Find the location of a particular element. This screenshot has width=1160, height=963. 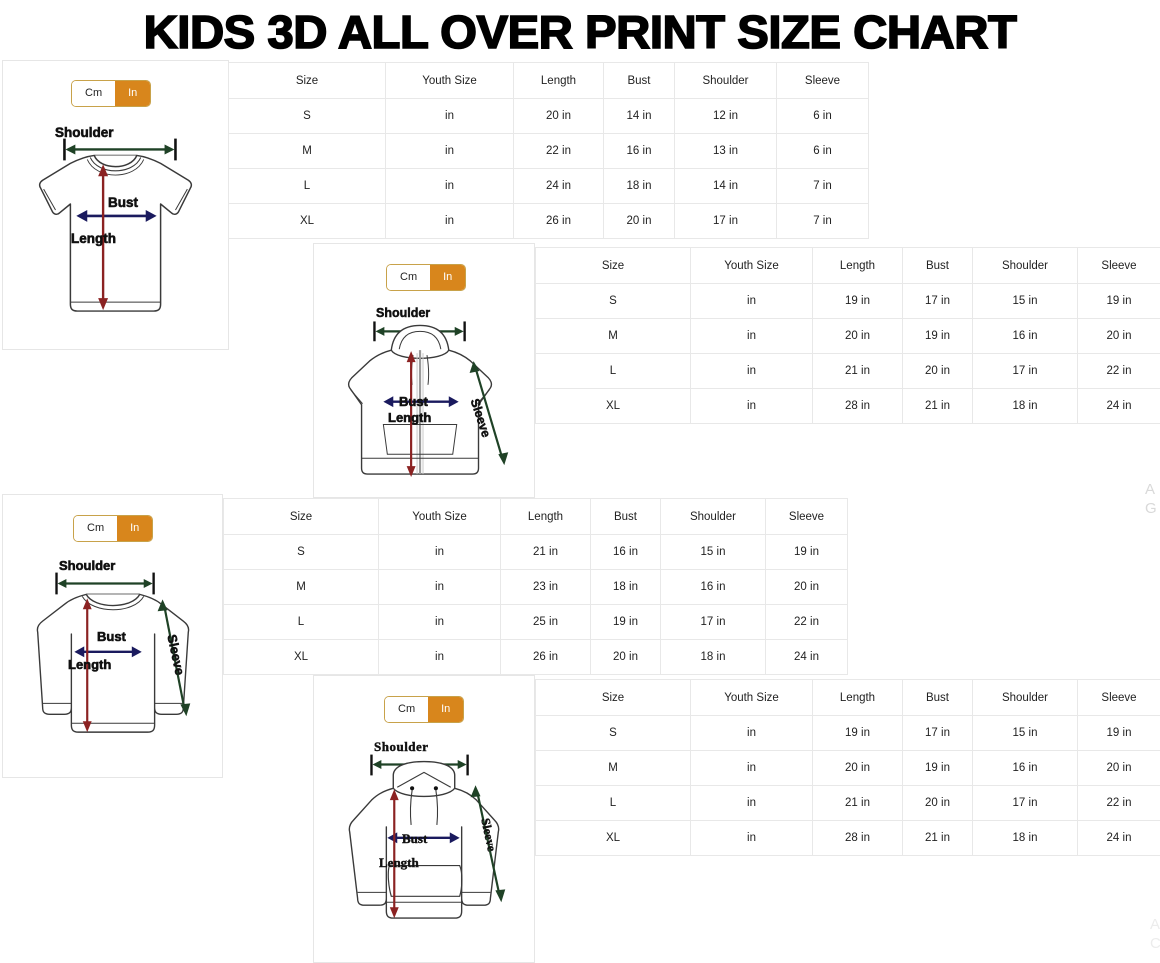

cell-sleeve: 24 in is located at coordinates (806, 657).